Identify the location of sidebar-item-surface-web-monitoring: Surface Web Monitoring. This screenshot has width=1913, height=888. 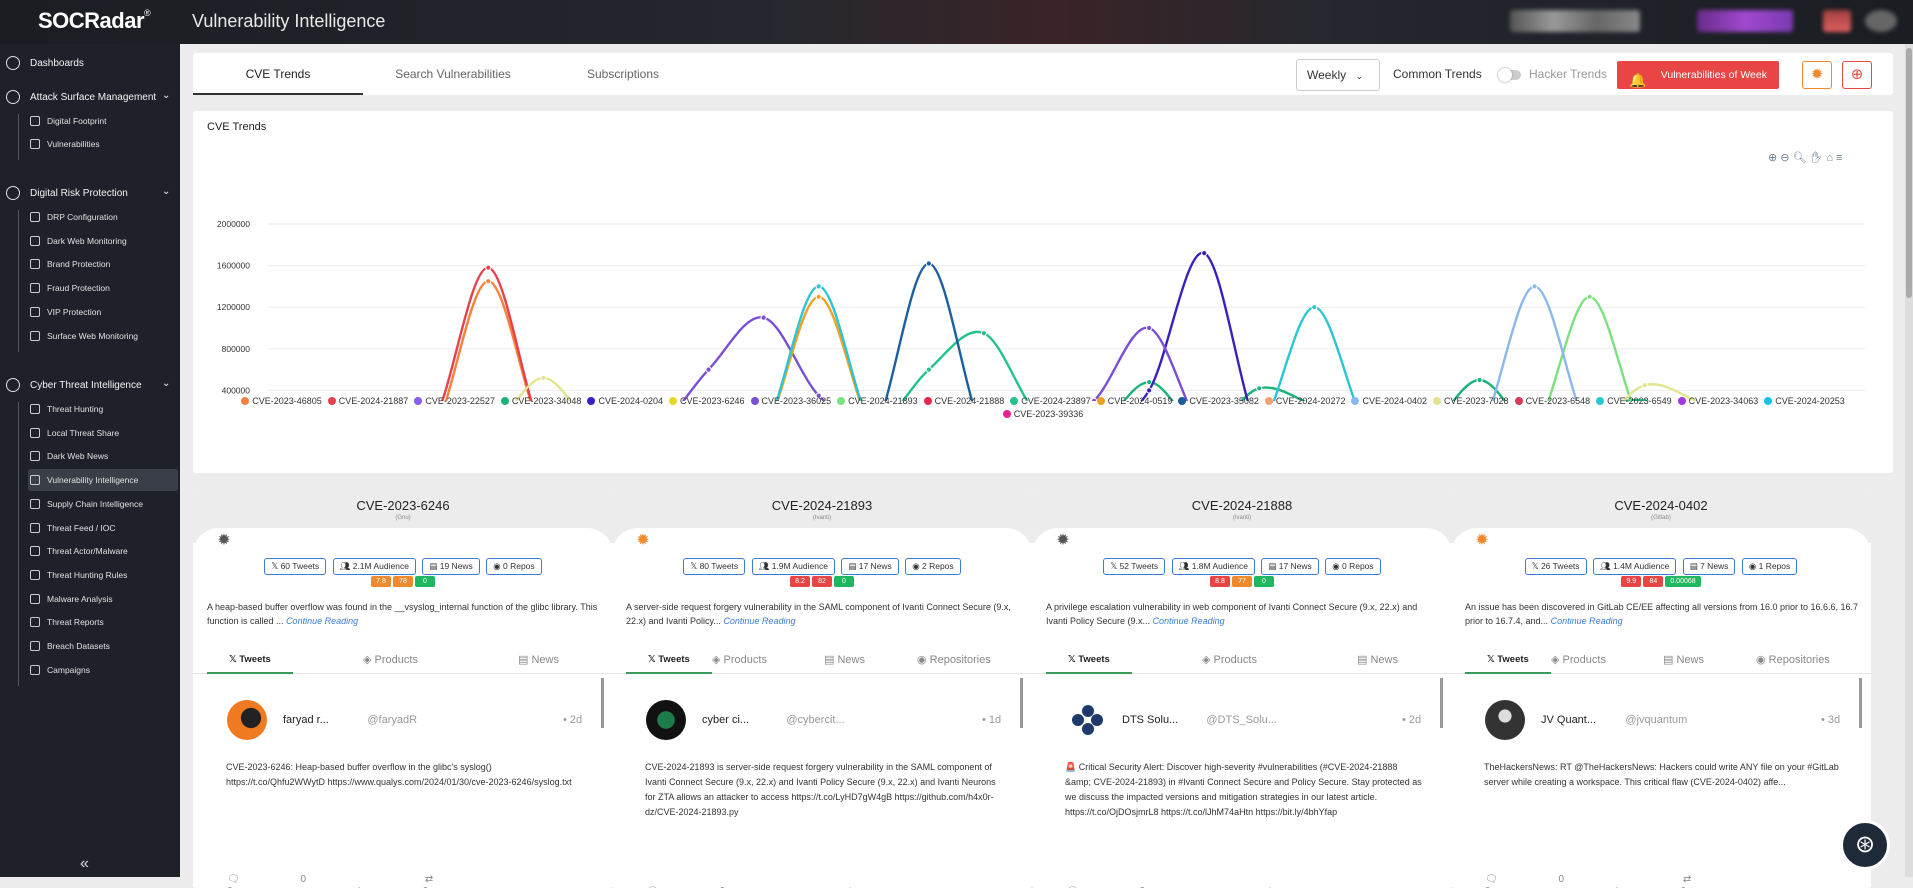
(103, 336).